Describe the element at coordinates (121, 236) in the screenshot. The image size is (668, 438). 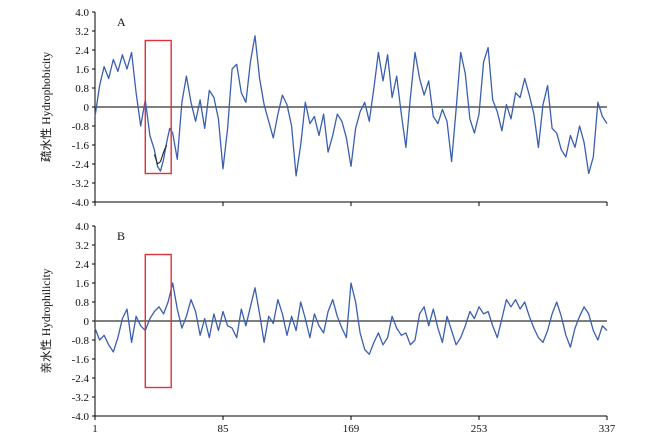
I see `panel-label: B` at that location.